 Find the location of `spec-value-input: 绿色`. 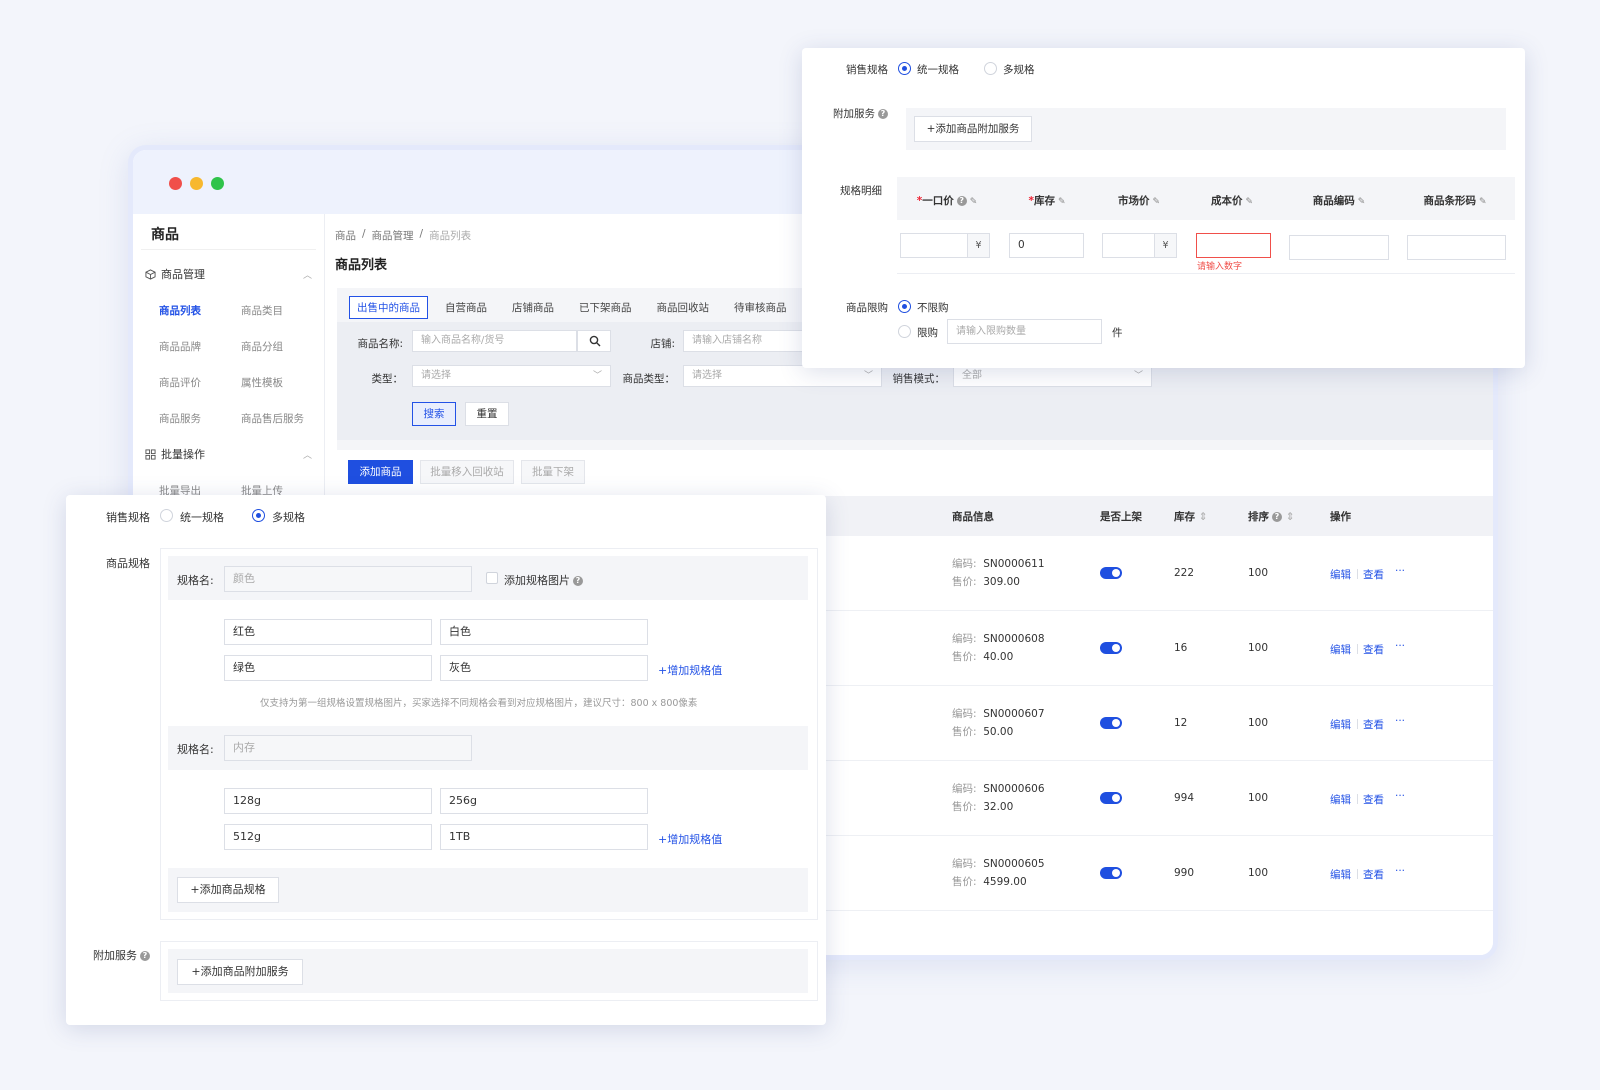

spec-value-input: 绿色 is located at coordinates (328, 668).